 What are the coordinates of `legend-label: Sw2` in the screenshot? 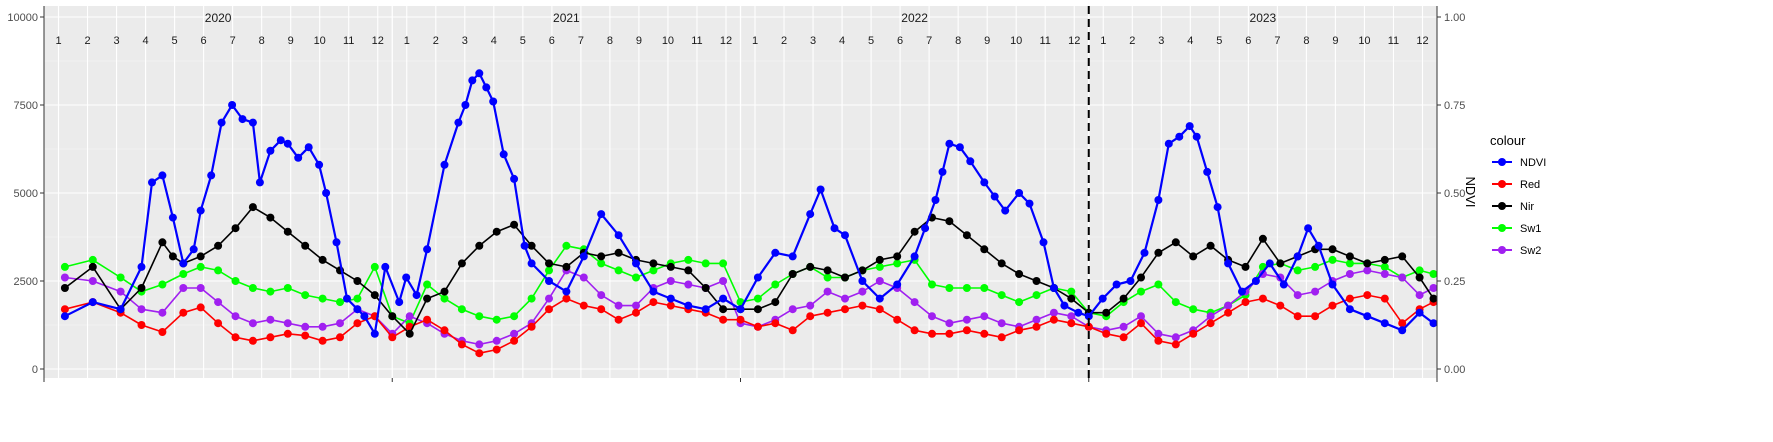 It's located at (1530, 251).